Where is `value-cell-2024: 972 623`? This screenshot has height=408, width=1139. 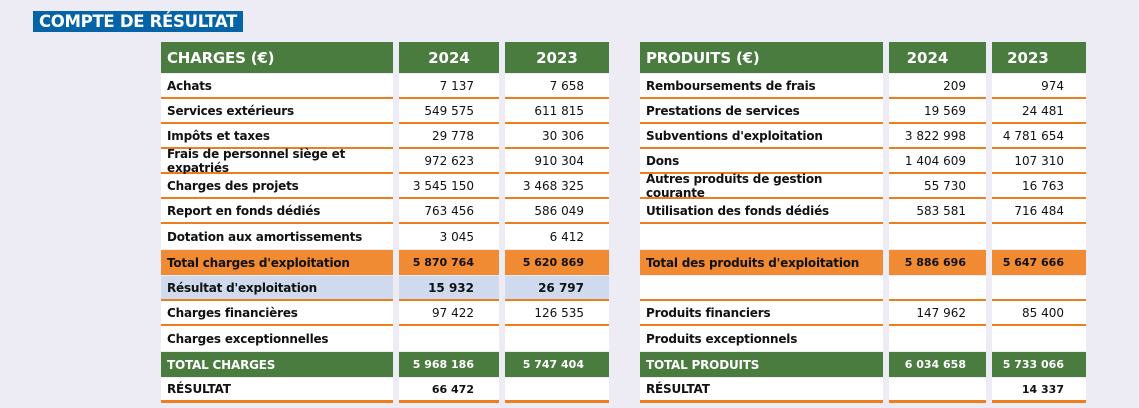 value-cell-2024: 972 623 is located at coordinates (449, 161).